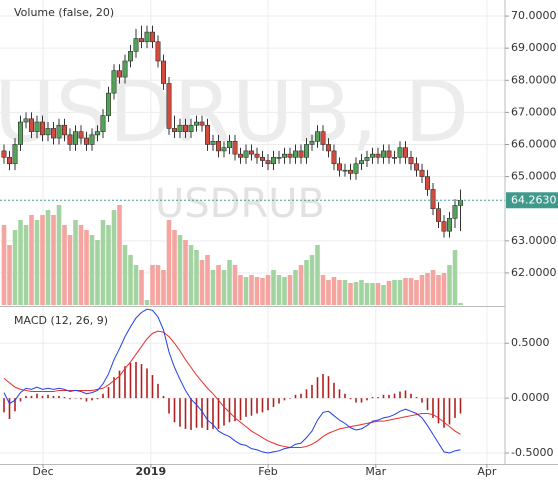 This screenshot has width=558, height=484. What do you see at coordinates (61, 320) in the screenshot?
I see `macd-label: MACD (12, 26, 9)` at bounding box center [61, 320].